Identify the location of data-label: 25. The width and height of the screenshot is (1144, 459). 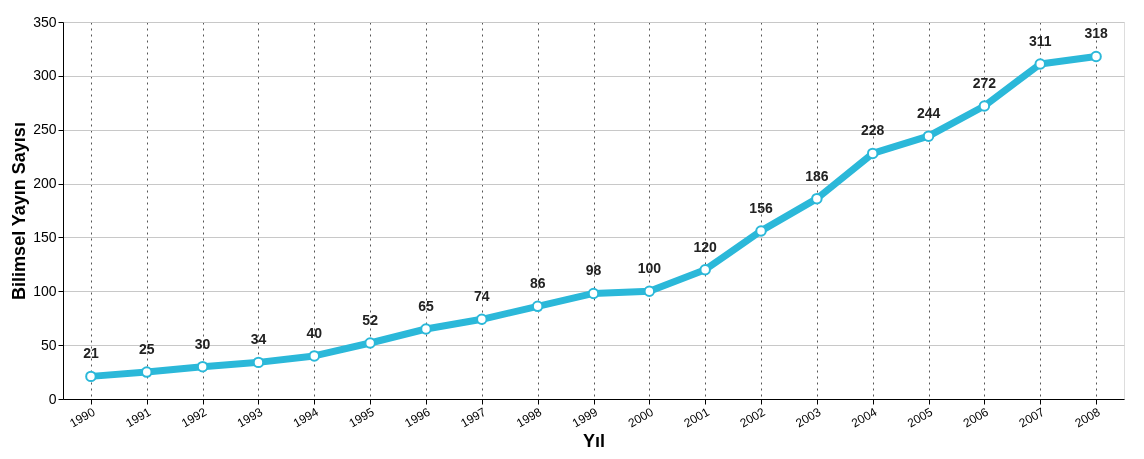
(146, 349).